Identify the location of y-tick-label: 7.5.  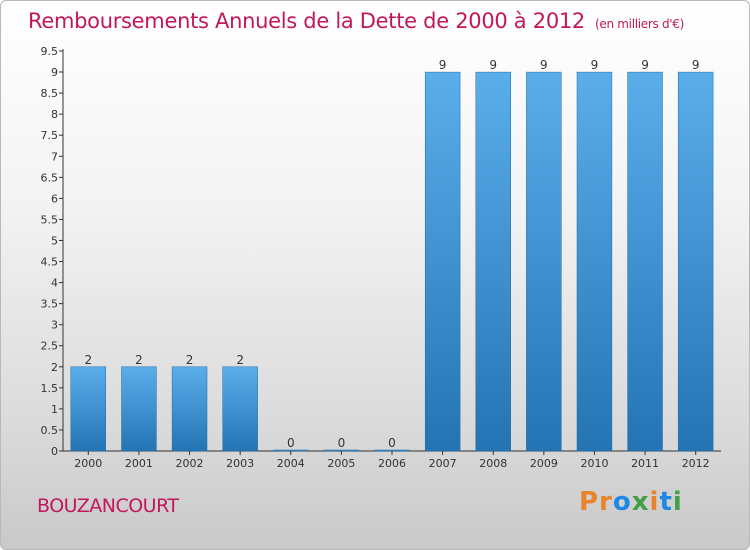
(50, 135).